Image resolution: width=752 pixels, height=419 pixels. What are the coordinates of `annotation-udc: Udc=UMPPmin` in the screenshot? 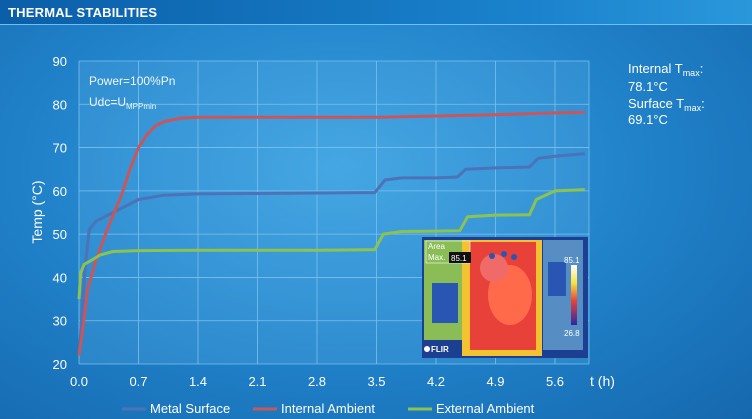 It's located at (122, 103).